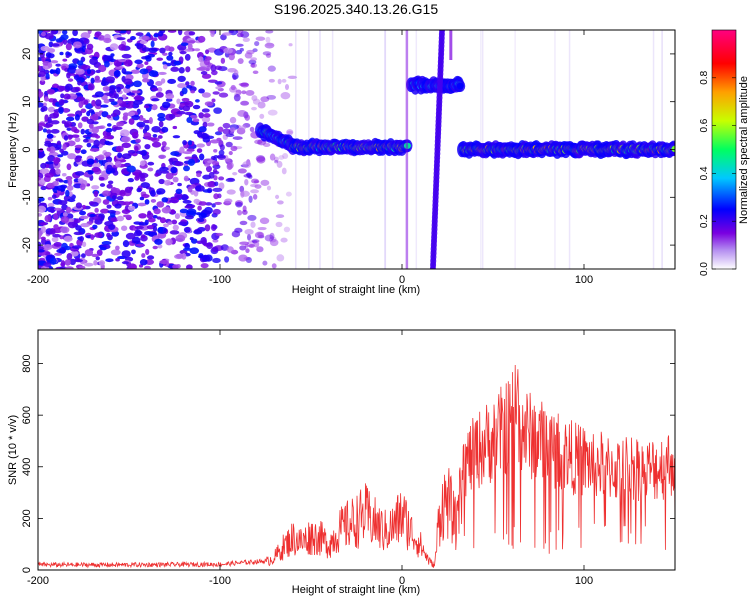  I want to click on snr-xtick-label: 100, so click(584, 581).